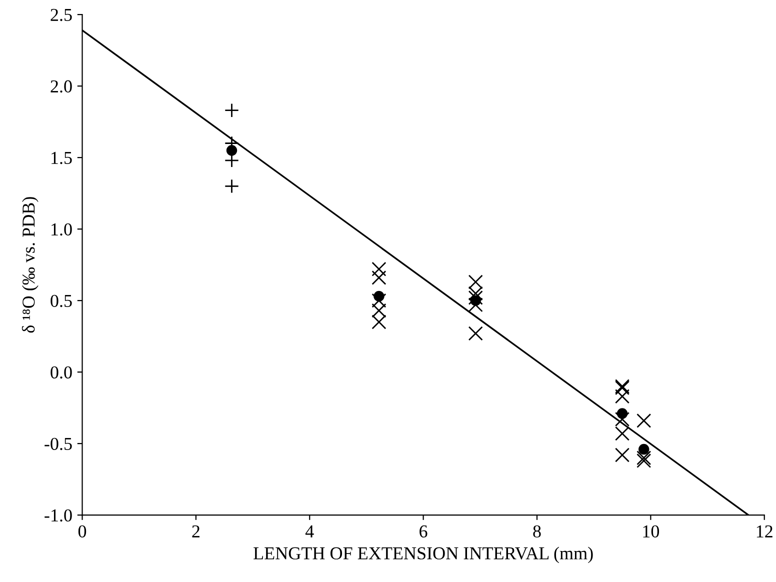 The width and height of the screenshot is (776, 582). What do you see at coordinates (196, 531) in the screenshot?
I see `x-tick-label: 2` at bounding box center [196, 531].